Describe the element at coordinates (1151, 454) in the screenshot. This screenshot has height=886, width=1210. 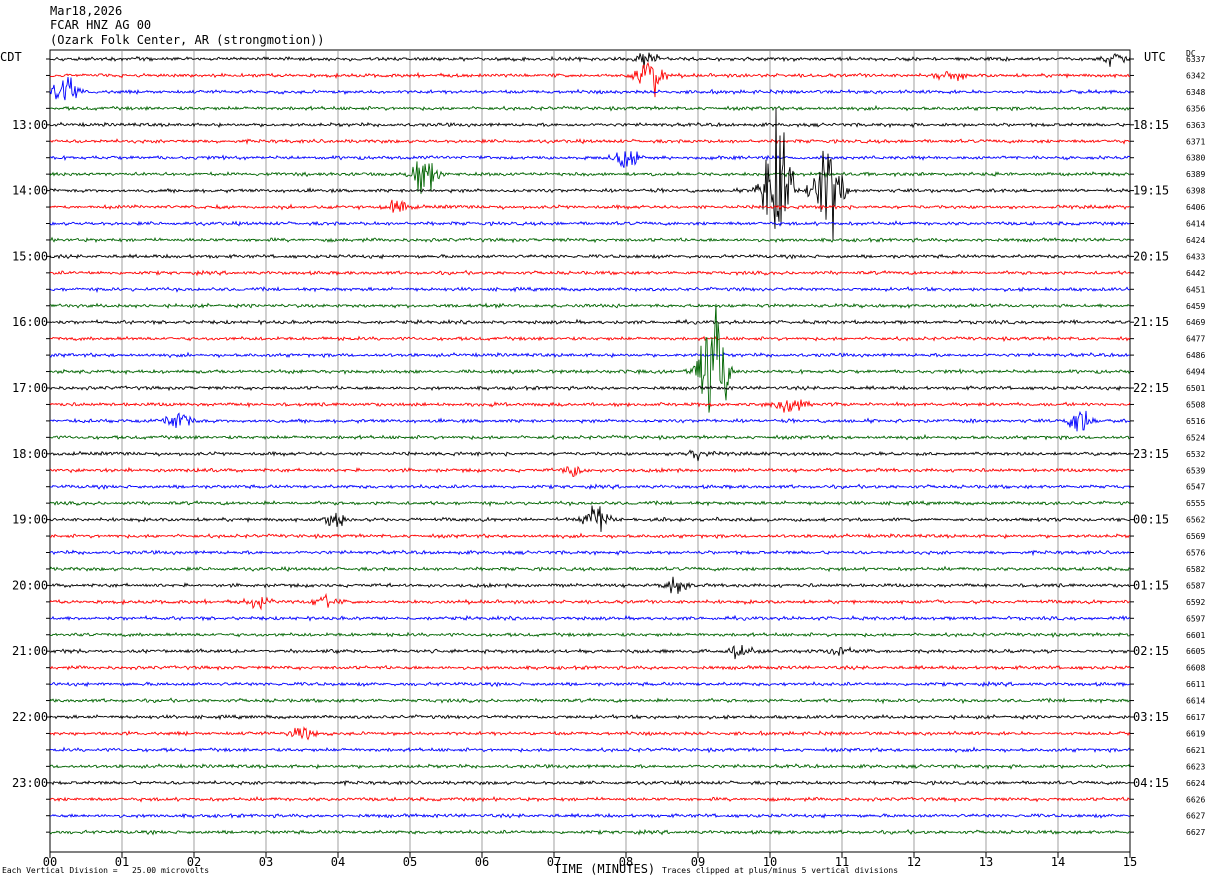
I see `right-hour-label: 23:15` at that location.